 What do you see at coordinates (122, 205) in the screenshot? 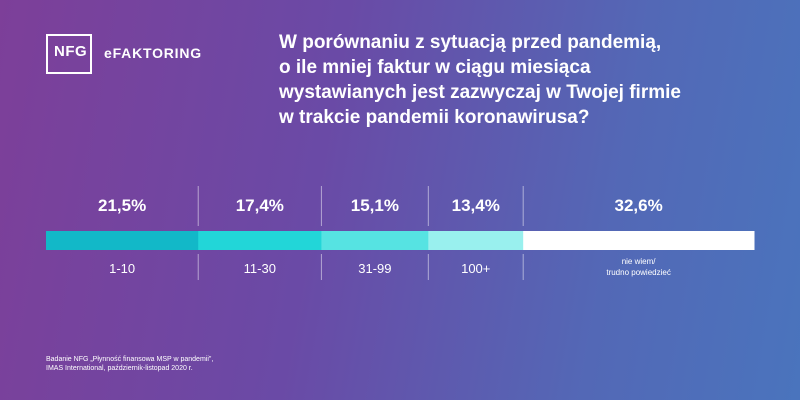
I see `value-label: 21,5%` at bounding box center [122, 205].